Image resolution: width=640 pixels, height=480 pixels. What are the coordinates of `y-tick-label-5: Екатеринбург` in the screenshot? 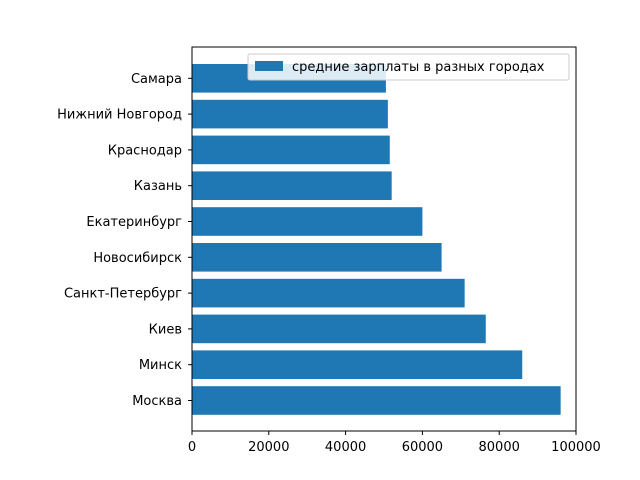 It's located at (134, 222).